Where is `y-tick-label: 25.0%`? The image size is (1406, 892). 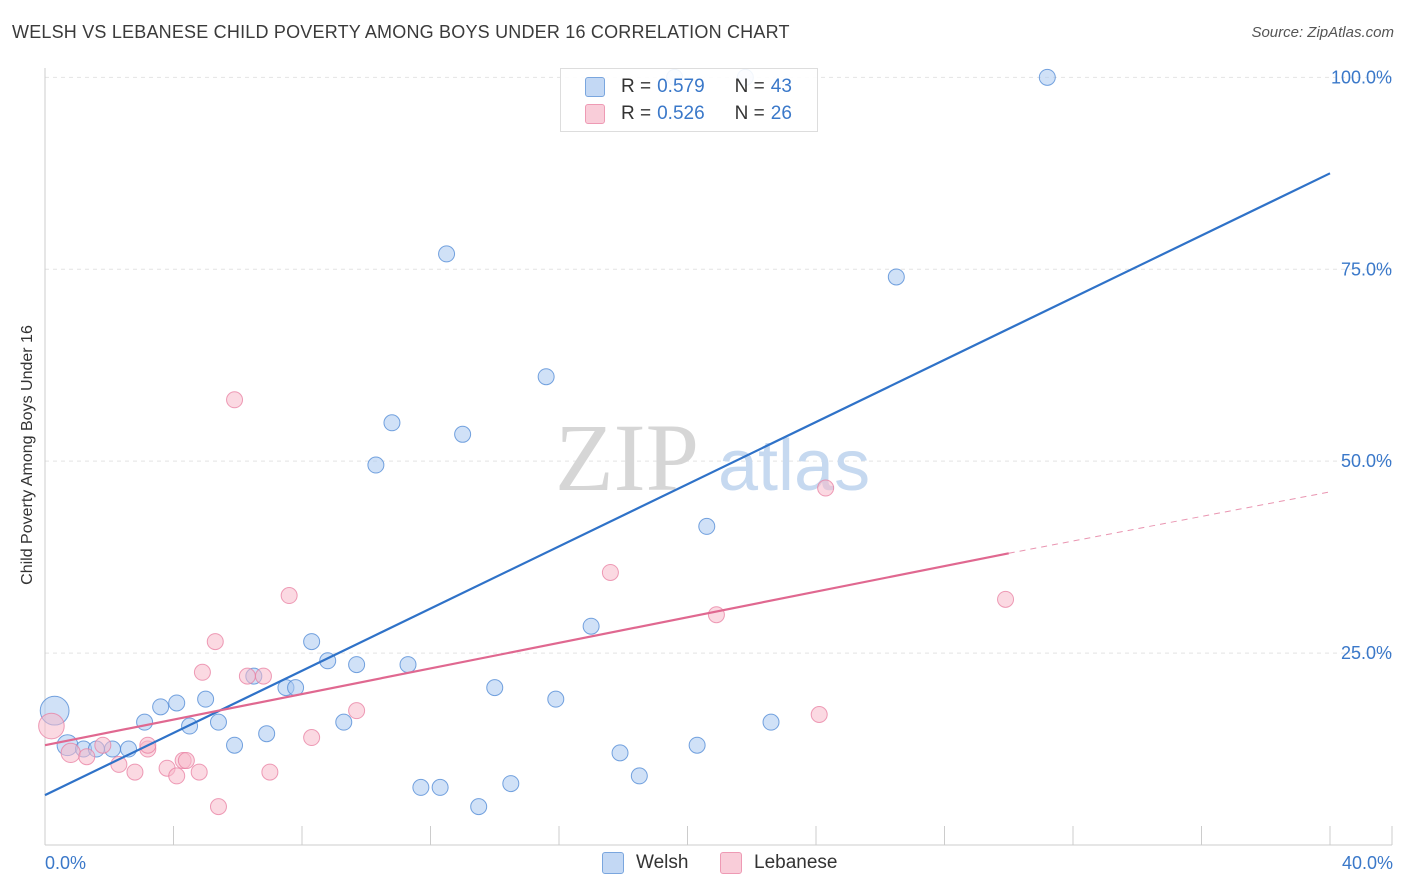
y-tick-label: 25.0% is located at coordinates (1366, 653).